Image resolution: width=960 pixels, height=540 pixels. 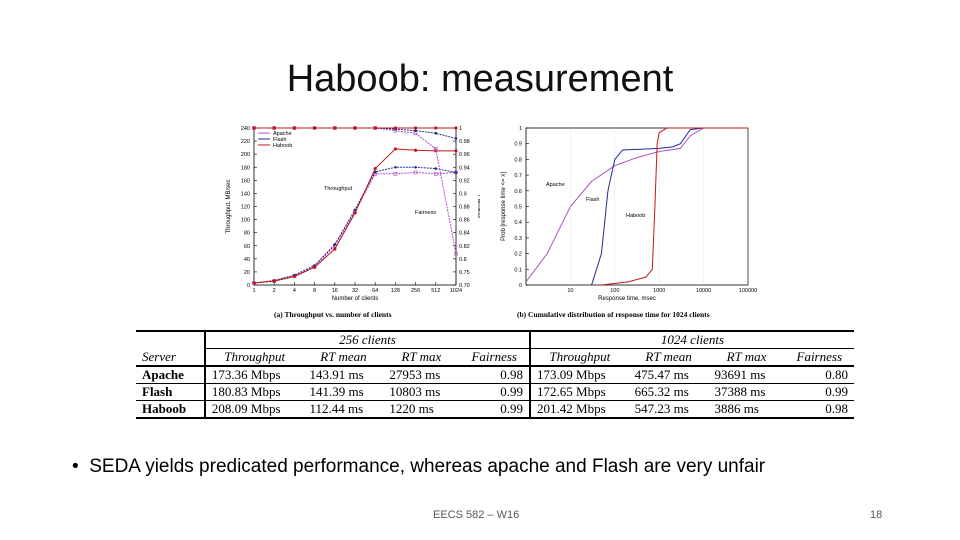 What do you see at coordinates (703, 291) in the screenshot?
I see `x-tick-label: 10000` at bounding box center [703, 291].